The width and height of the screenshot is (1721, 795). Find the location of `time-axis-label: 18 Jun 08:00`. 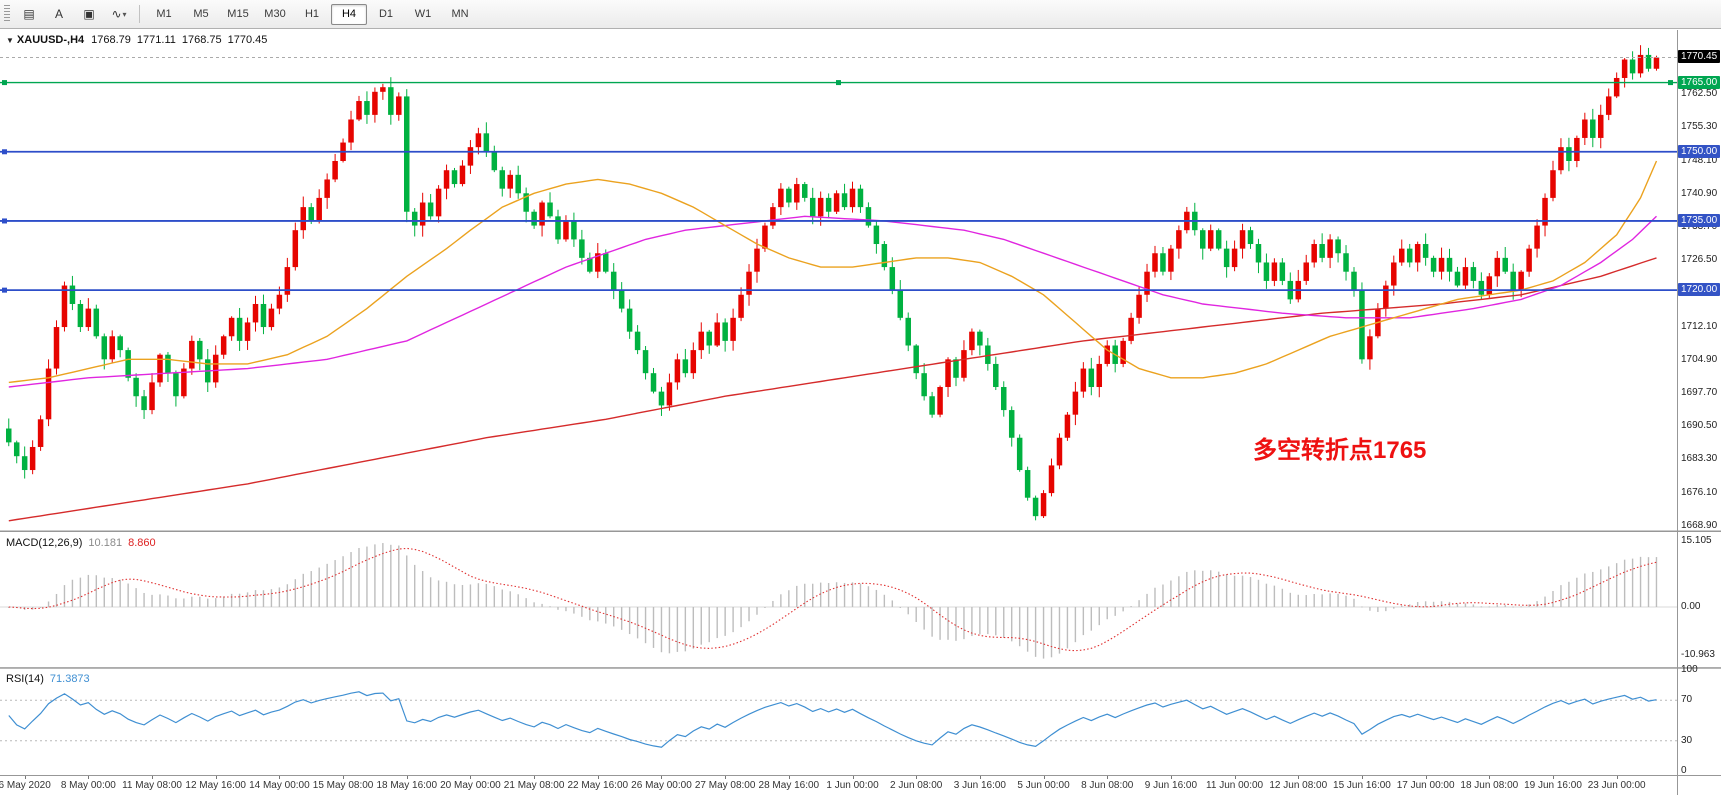

time-axis-label: 18 Jun 08:00 is located at coordinates (1489, 785).